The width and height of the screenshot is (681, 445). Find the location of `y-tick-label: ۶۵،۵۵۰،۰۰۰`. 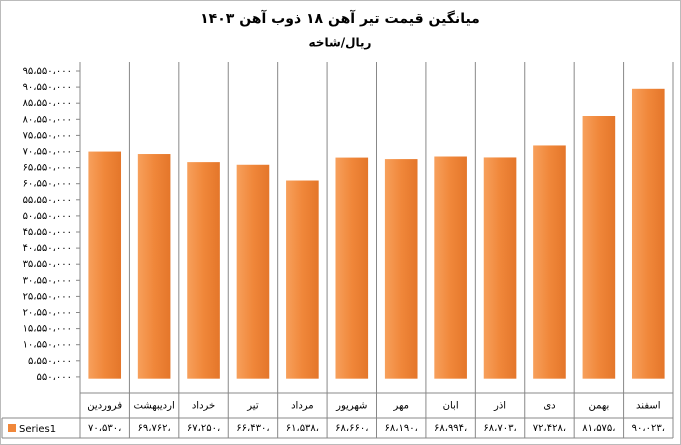

y-tick-label: ۶۵،۵۵۰،۰۰۰ is located at coordinates (47, 168).